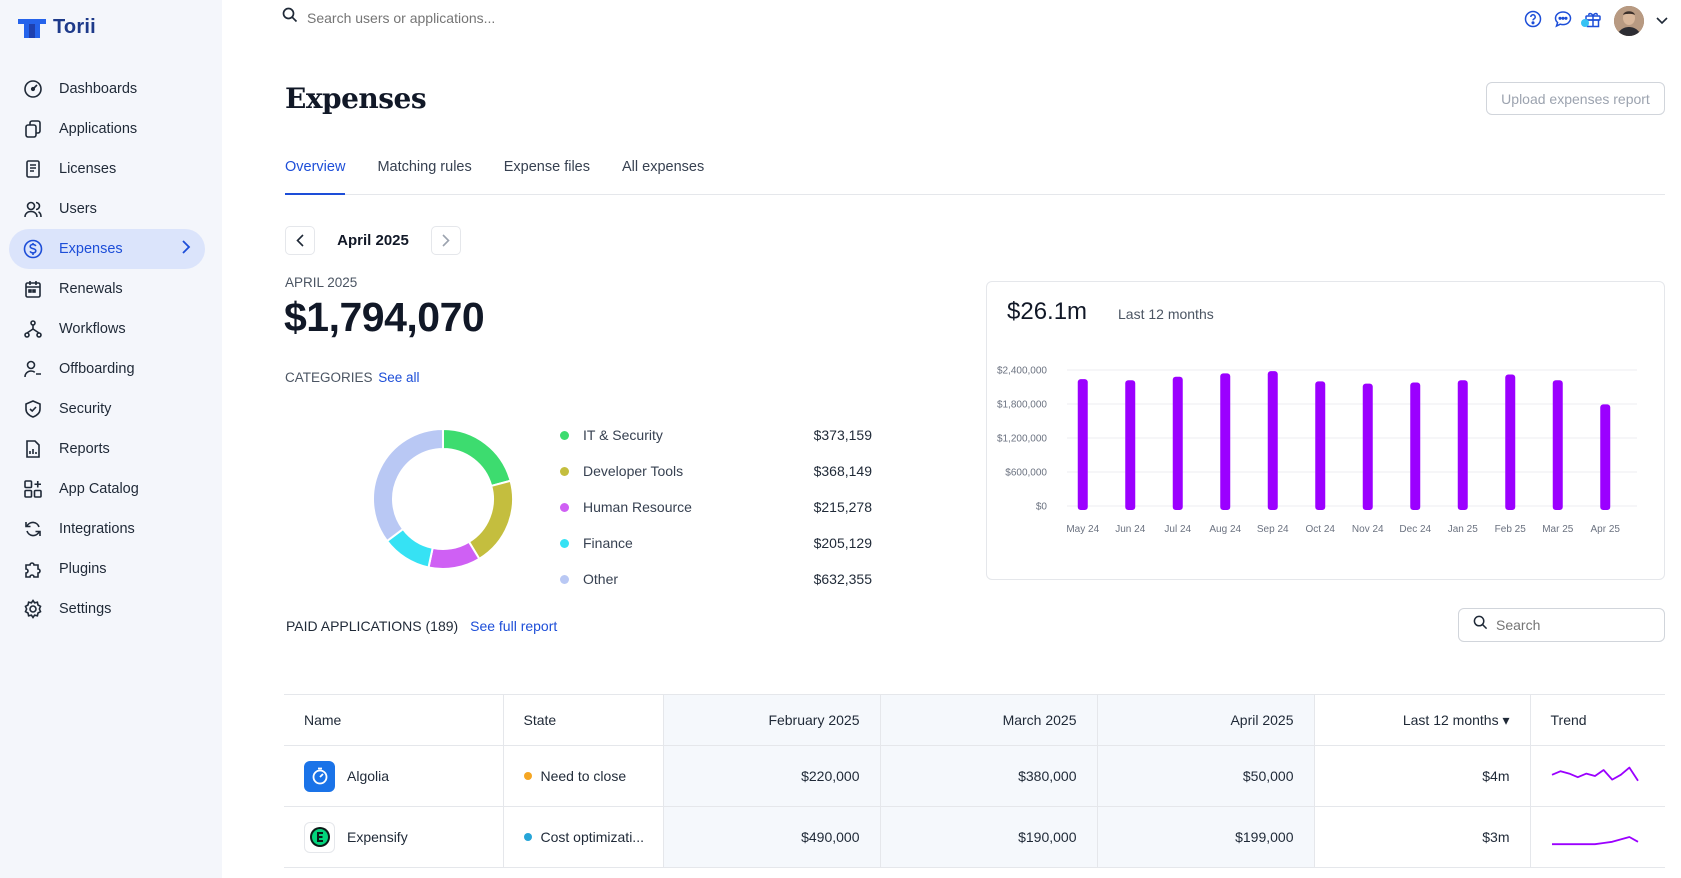 This screenshot has width=1681, height=878. I want to click on sidebar-item-plugins: Plugins, so click(107, 569).